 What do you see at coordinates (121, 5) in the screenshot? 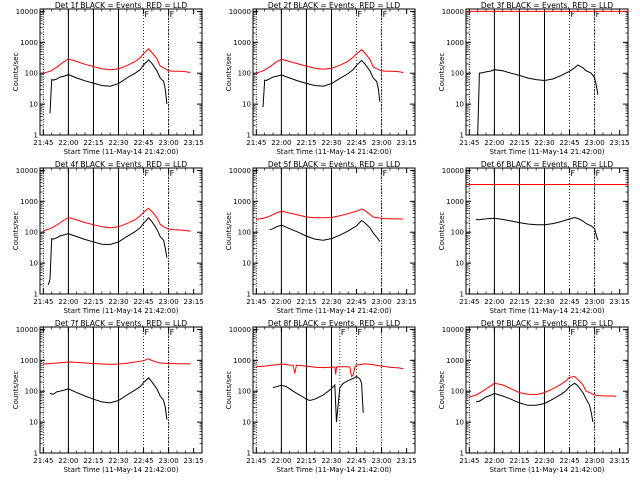
I see `panel-title: Det 1f BLACK = Events, RED = LLD` at bounding box center [121, 5].